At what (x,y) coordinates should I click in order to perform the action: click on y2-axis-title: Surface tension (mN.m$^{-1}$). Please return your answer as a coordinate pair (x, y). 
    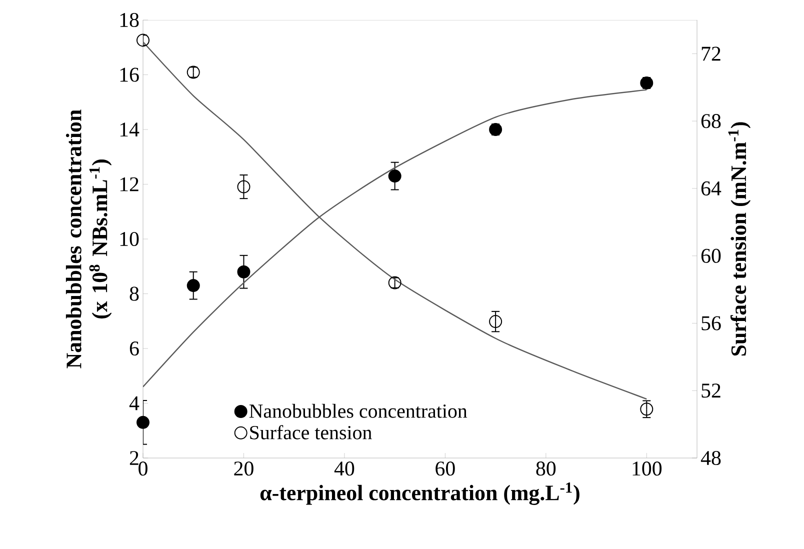
    Looking at the image, I should click on (739, 239).